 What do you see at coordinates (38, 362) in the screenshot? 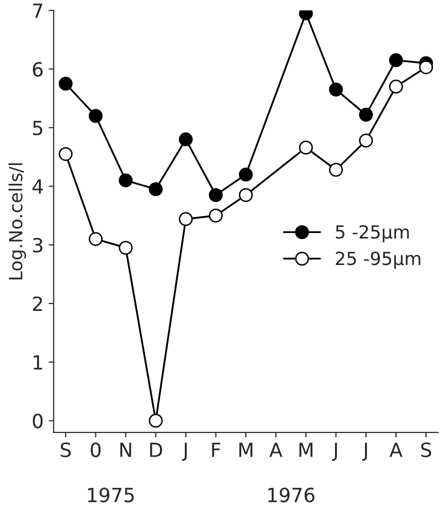
I see `y-tick-label: 1` at bounding box center [38, 362].